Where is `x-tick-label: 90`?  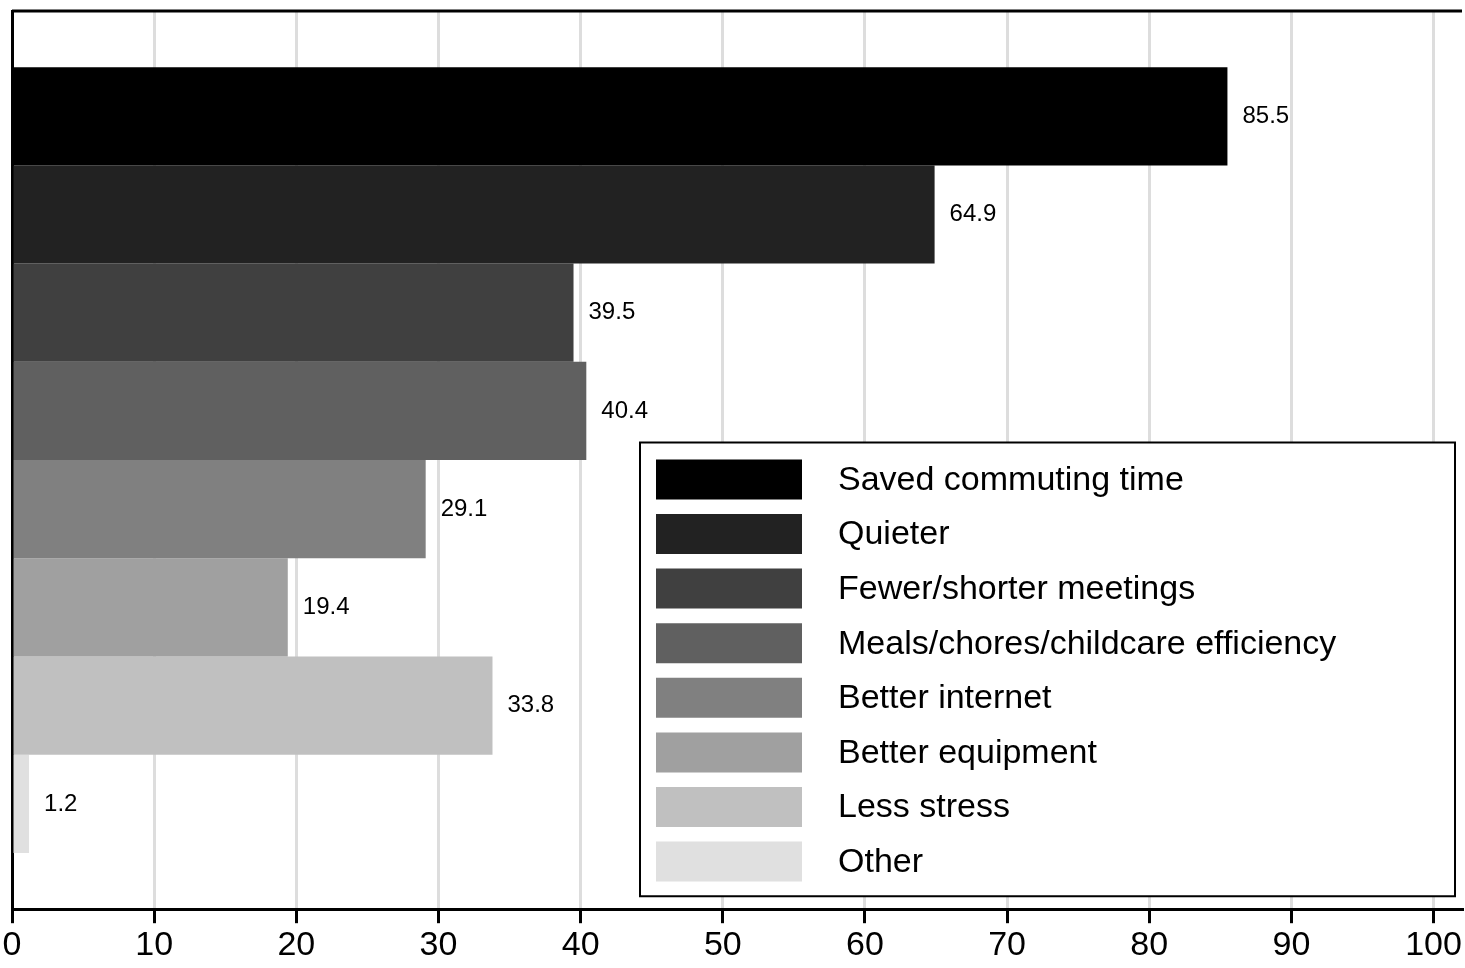
x-tick-label: 90 is located at coordinates (1291, 942).